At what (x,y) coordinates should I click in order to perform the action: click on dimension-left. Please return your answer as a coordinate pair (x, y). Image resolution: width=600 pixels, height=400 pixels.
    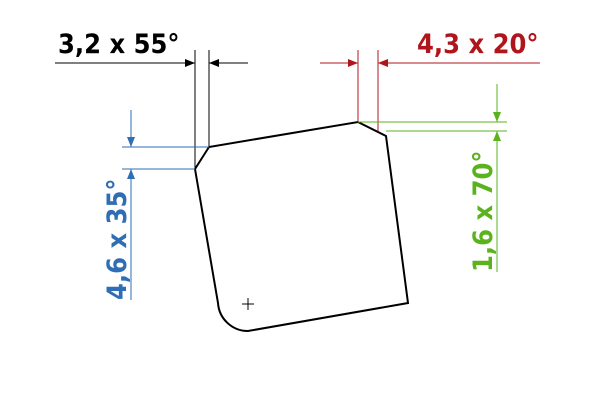
    Looking at the image, I should click on (165, 205).